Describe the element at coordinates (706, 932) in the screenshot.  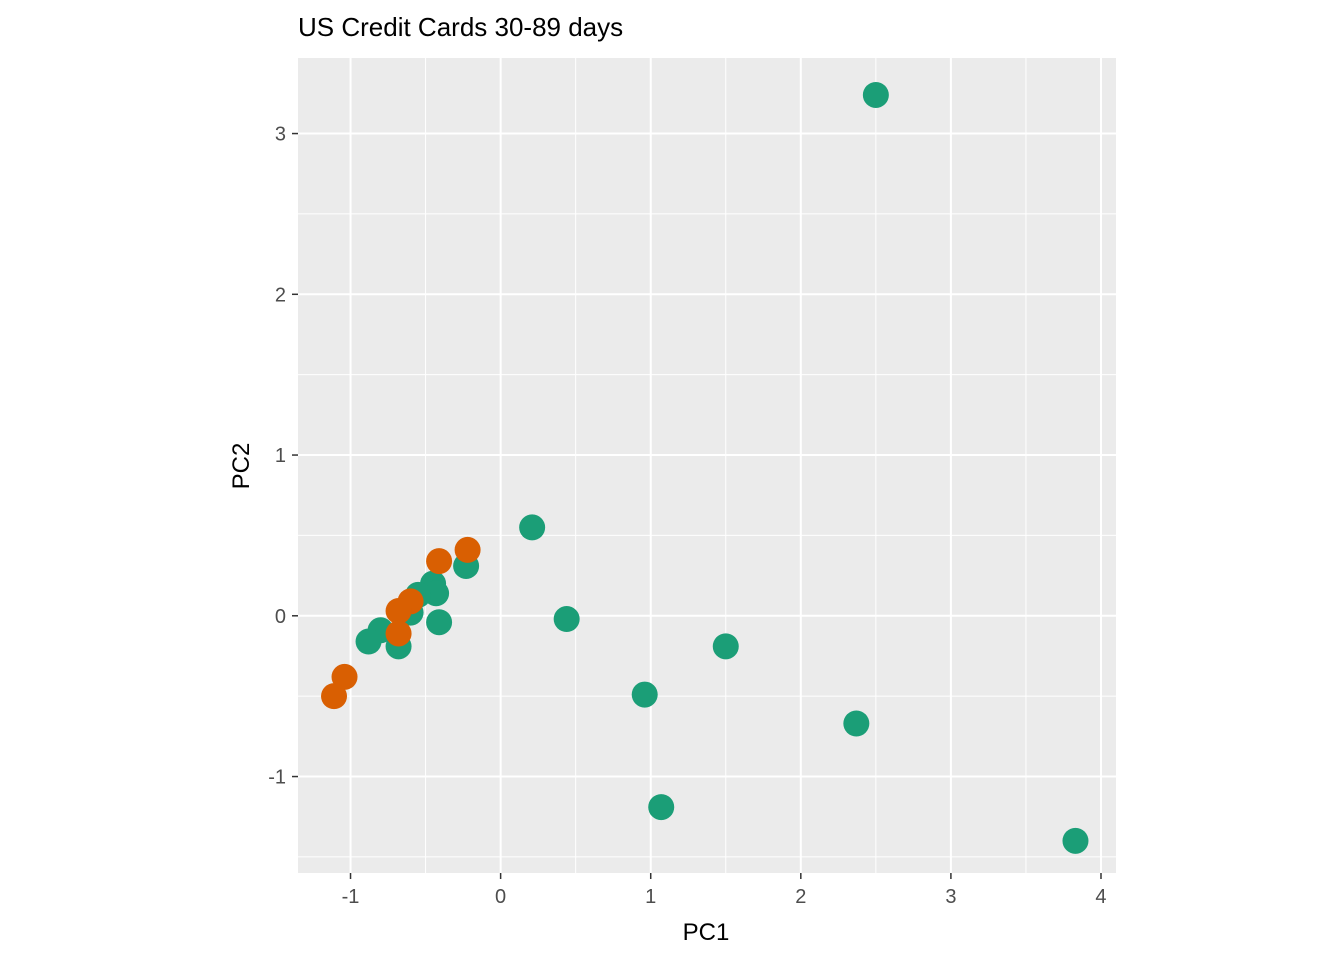
I see `x-axis-title: PC1` at that location.